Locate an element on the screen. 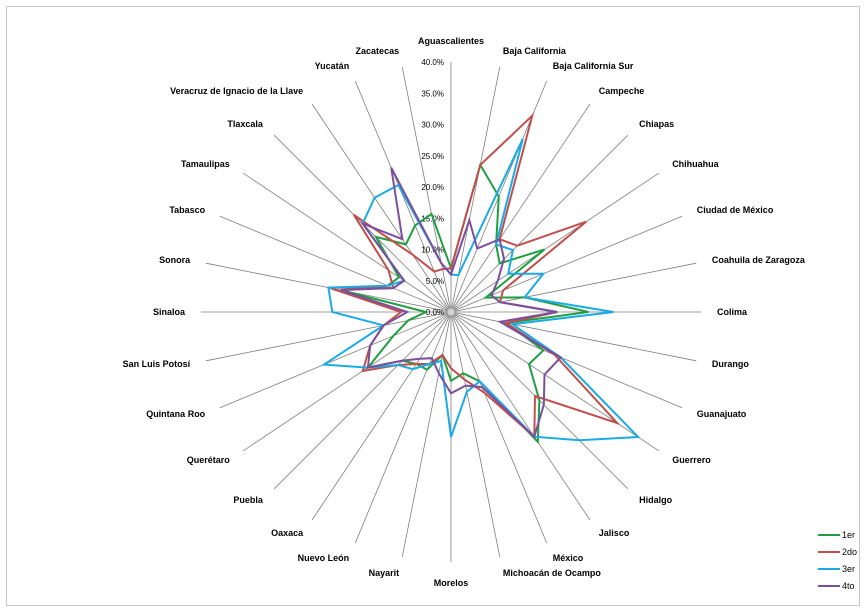 This screenshot has height=611, width=866. tick-label: 0.0% is located at coordinates (435, 312).